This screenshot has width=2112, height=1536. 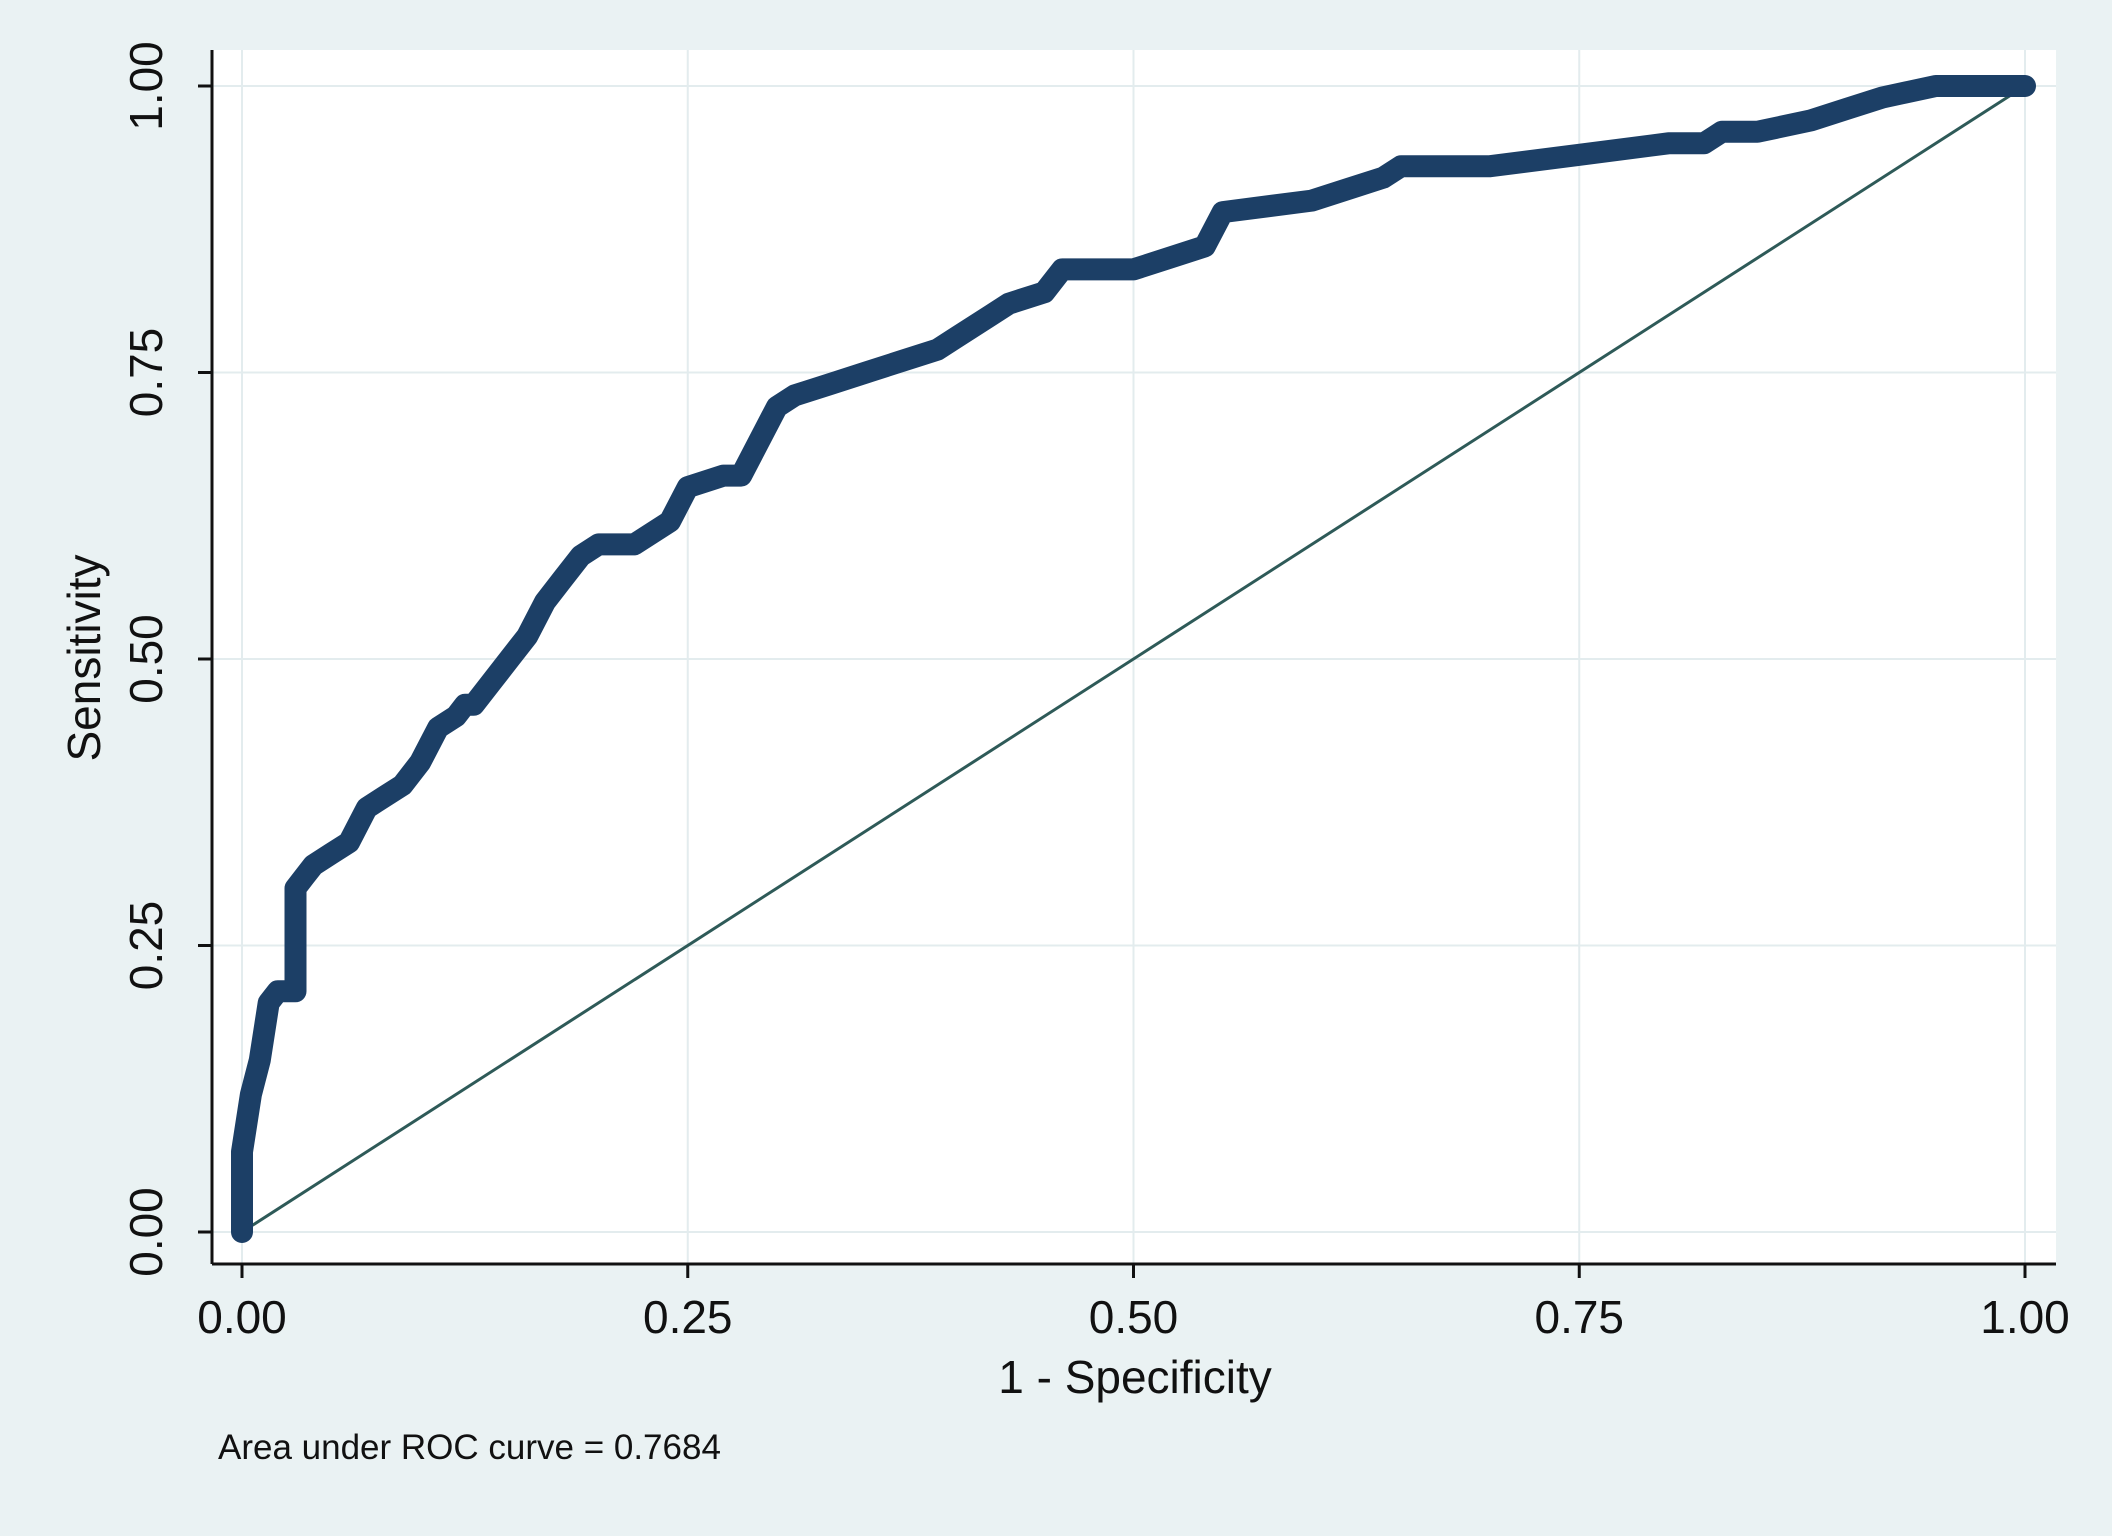 I want to click on y-axis-title: Sensitivity, so click(x=84, y=657).